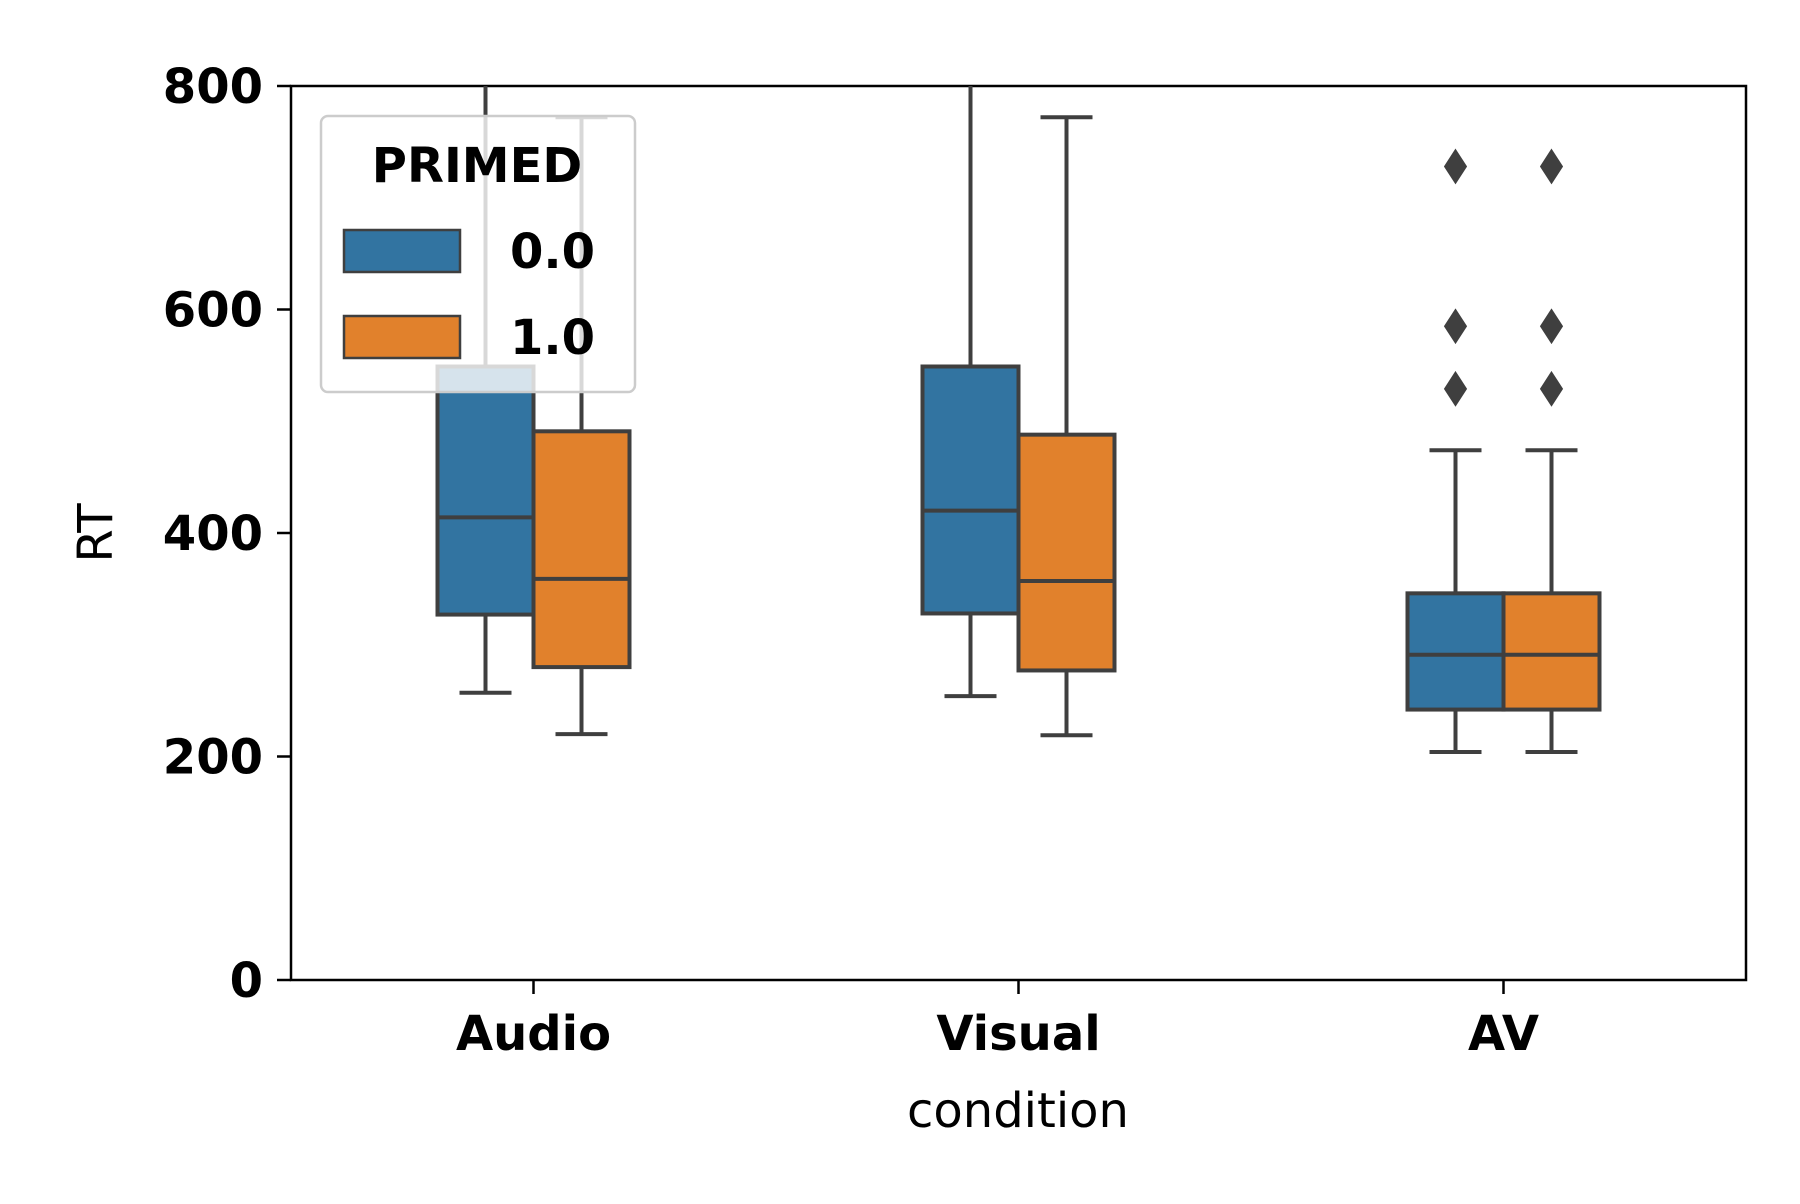 The height and width of the screenshot is (1204, 1800). I want to click on y-tick-label: 800, so click(213, 87).